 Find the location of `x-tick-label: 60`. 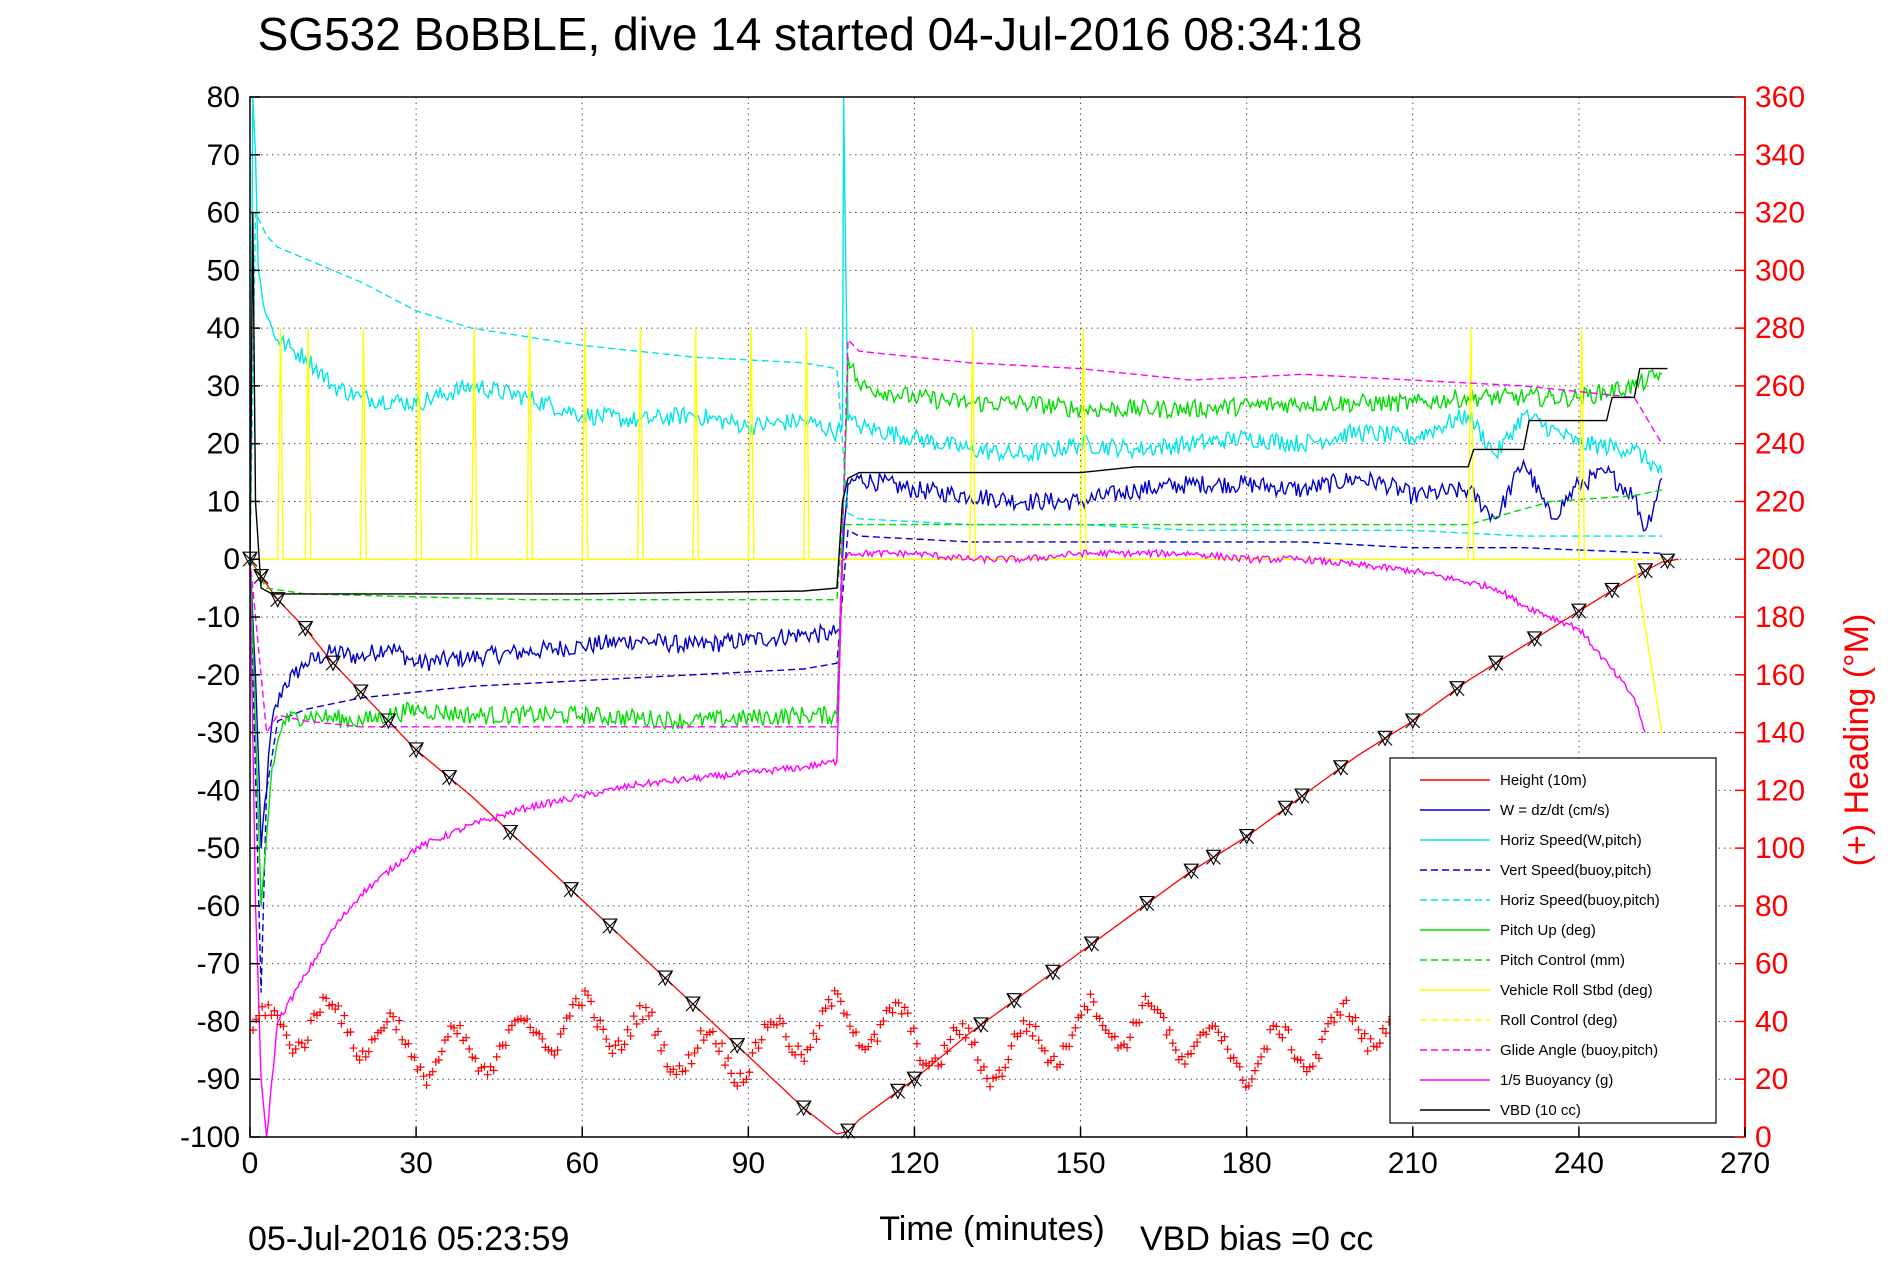

x-tick-label: 60 is located at coordinates (582, 1163).